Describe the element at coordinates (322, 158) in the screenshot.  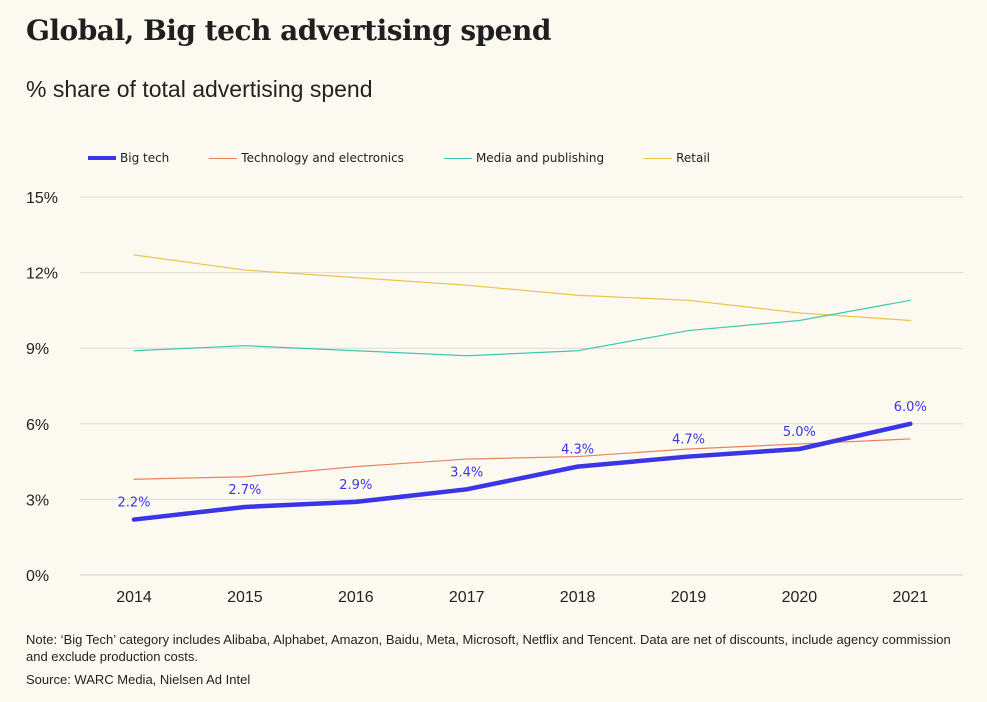
I see `legend-label: Technology and electronics` at that location.